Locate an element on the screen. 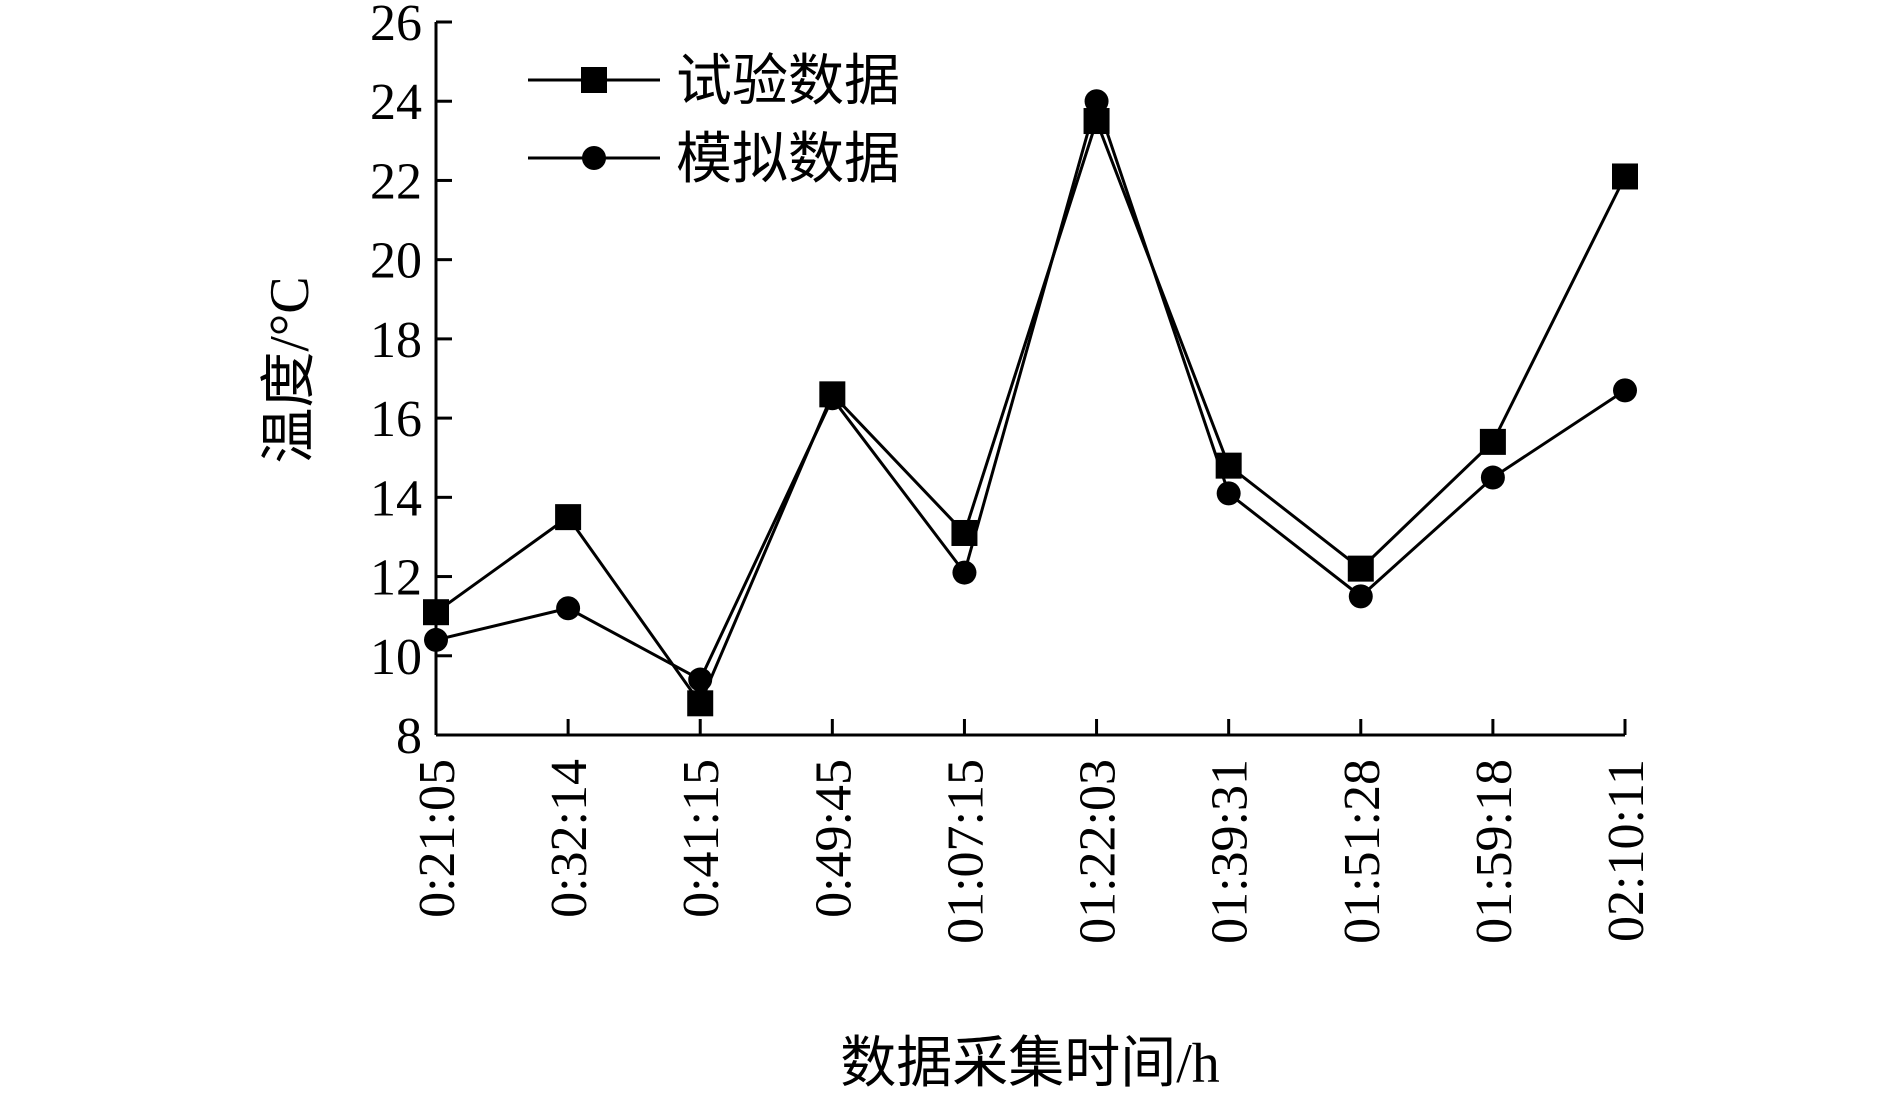  y-tick-label: 16 is located at coordinates (396, 419).